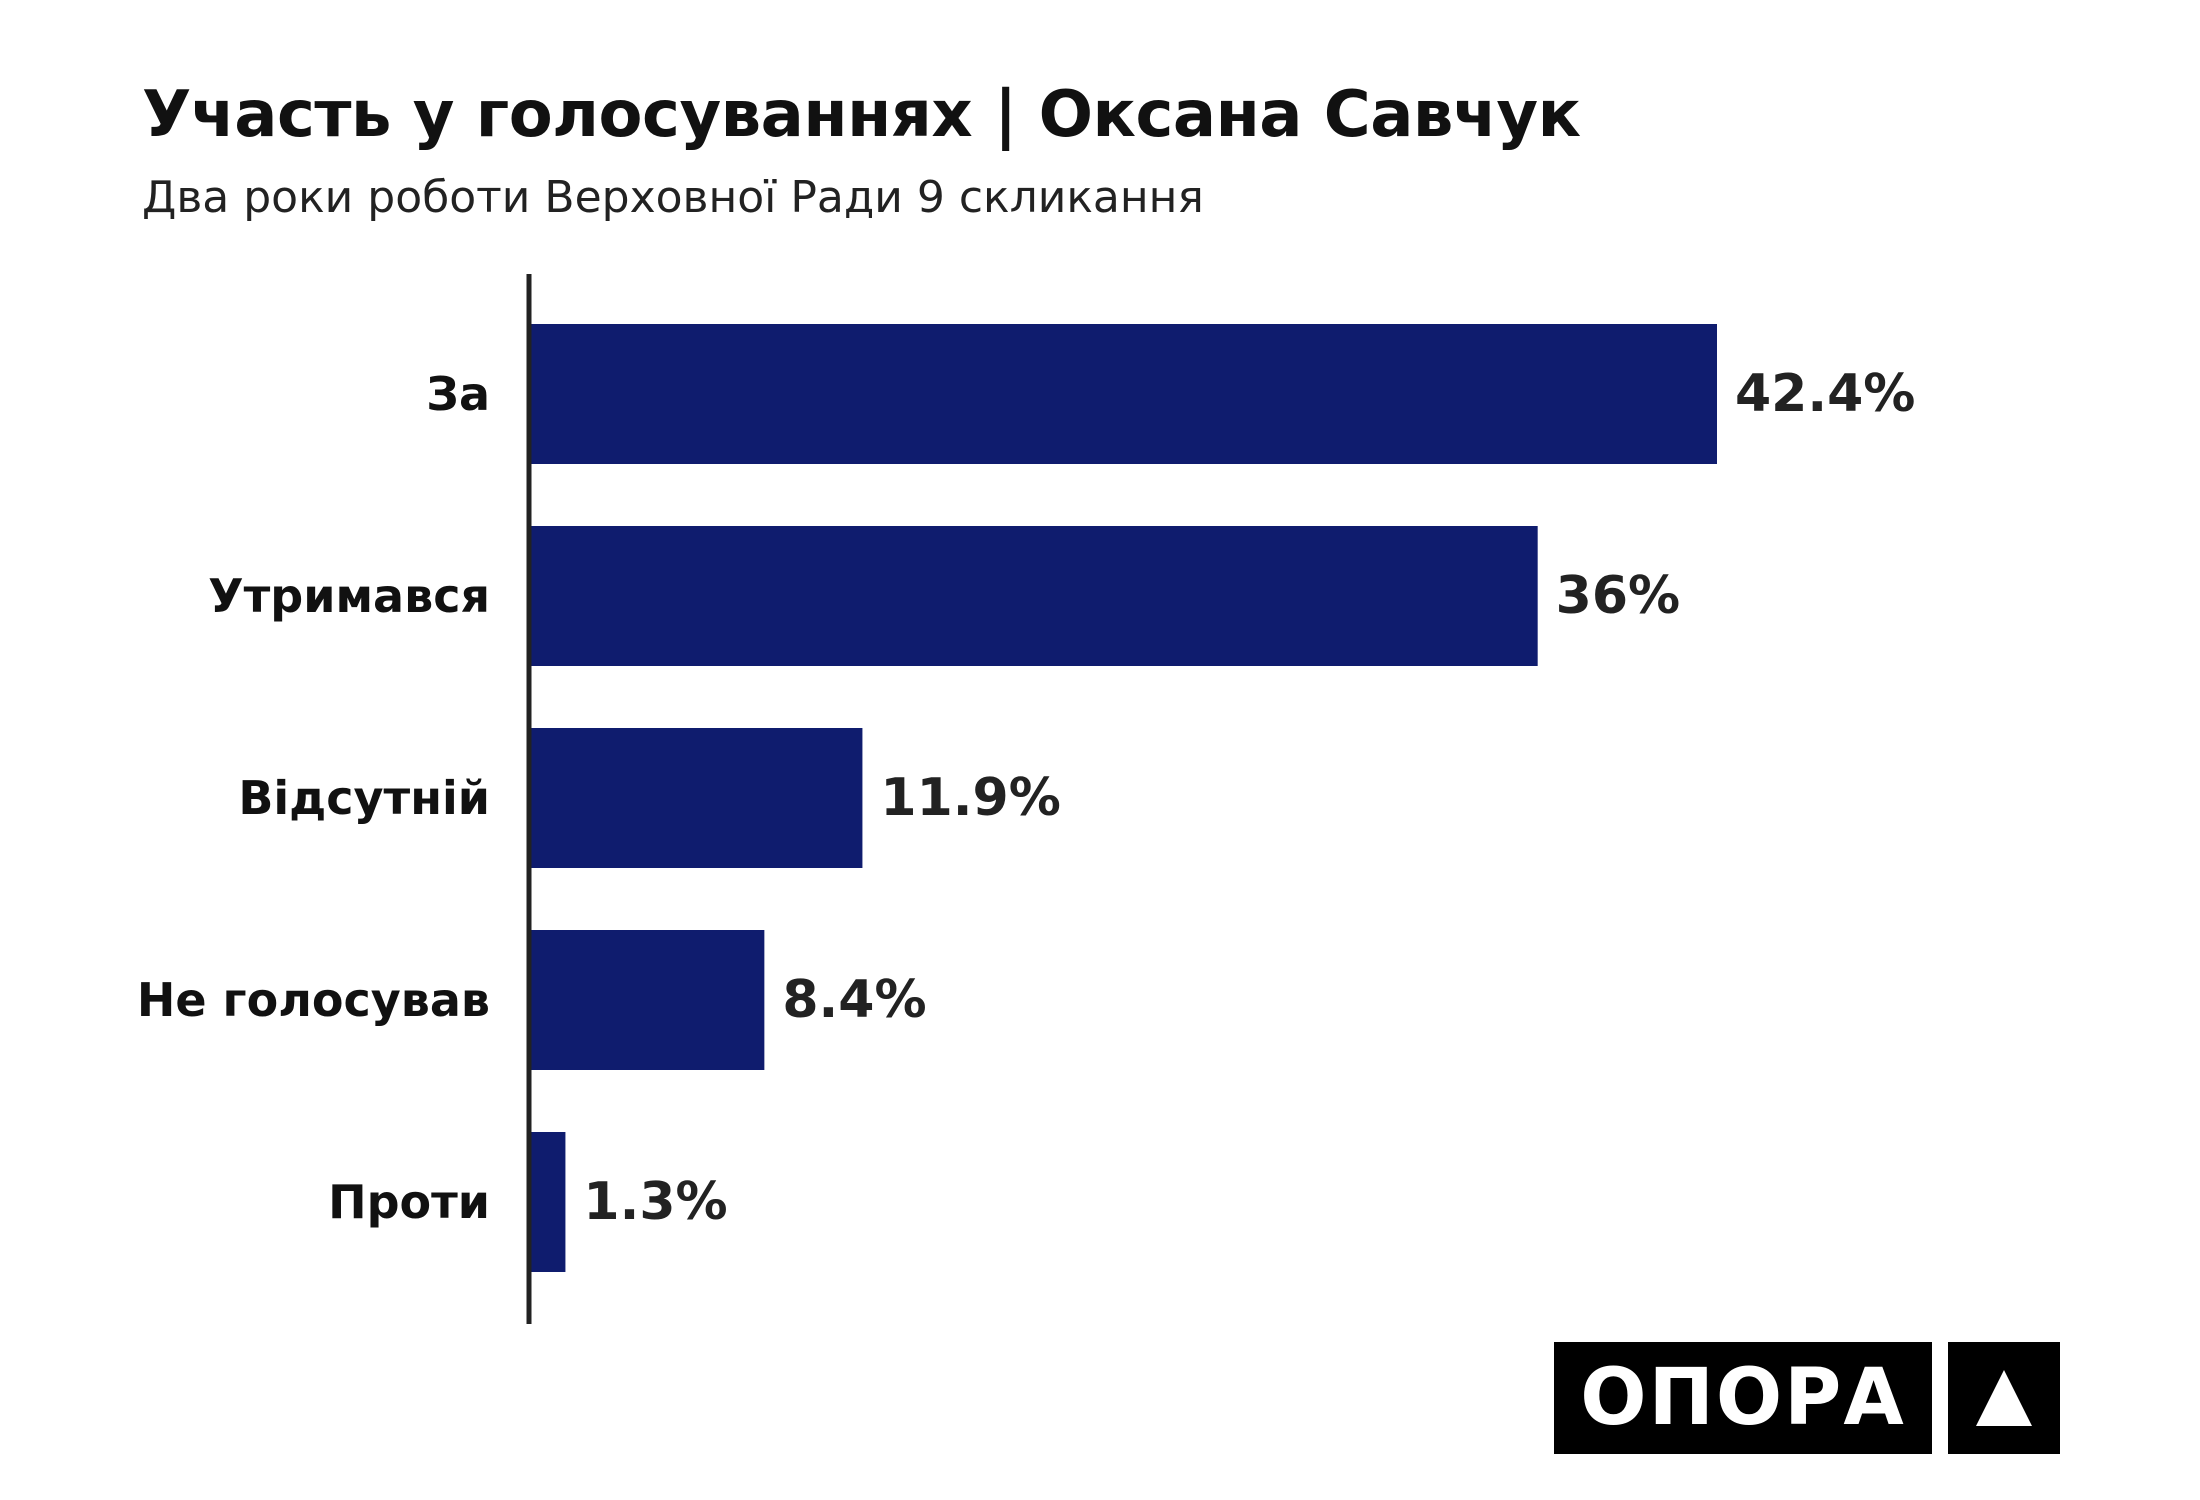  What do you see at coordinates (1618, 596) in the screenshot?
I see `value-label: 36%` at bounding box center [1618, 596].